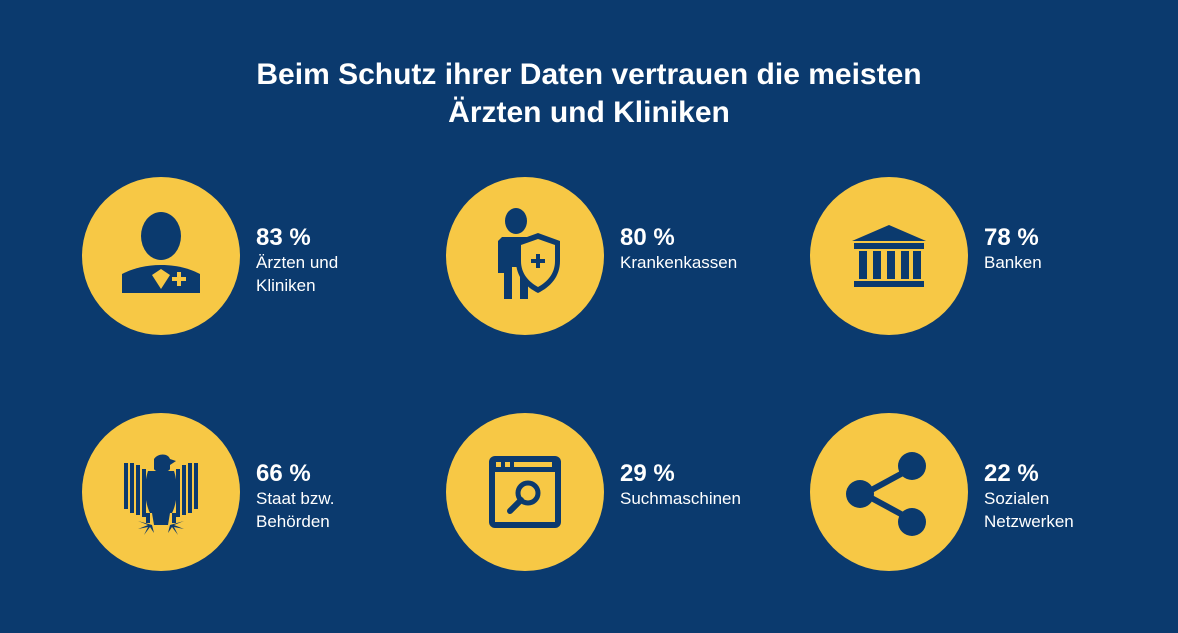 This screenshot has width=1178, height=633. I want to click on stat-label: 66 % Staat bzw. Behörden, so click(346, 497).